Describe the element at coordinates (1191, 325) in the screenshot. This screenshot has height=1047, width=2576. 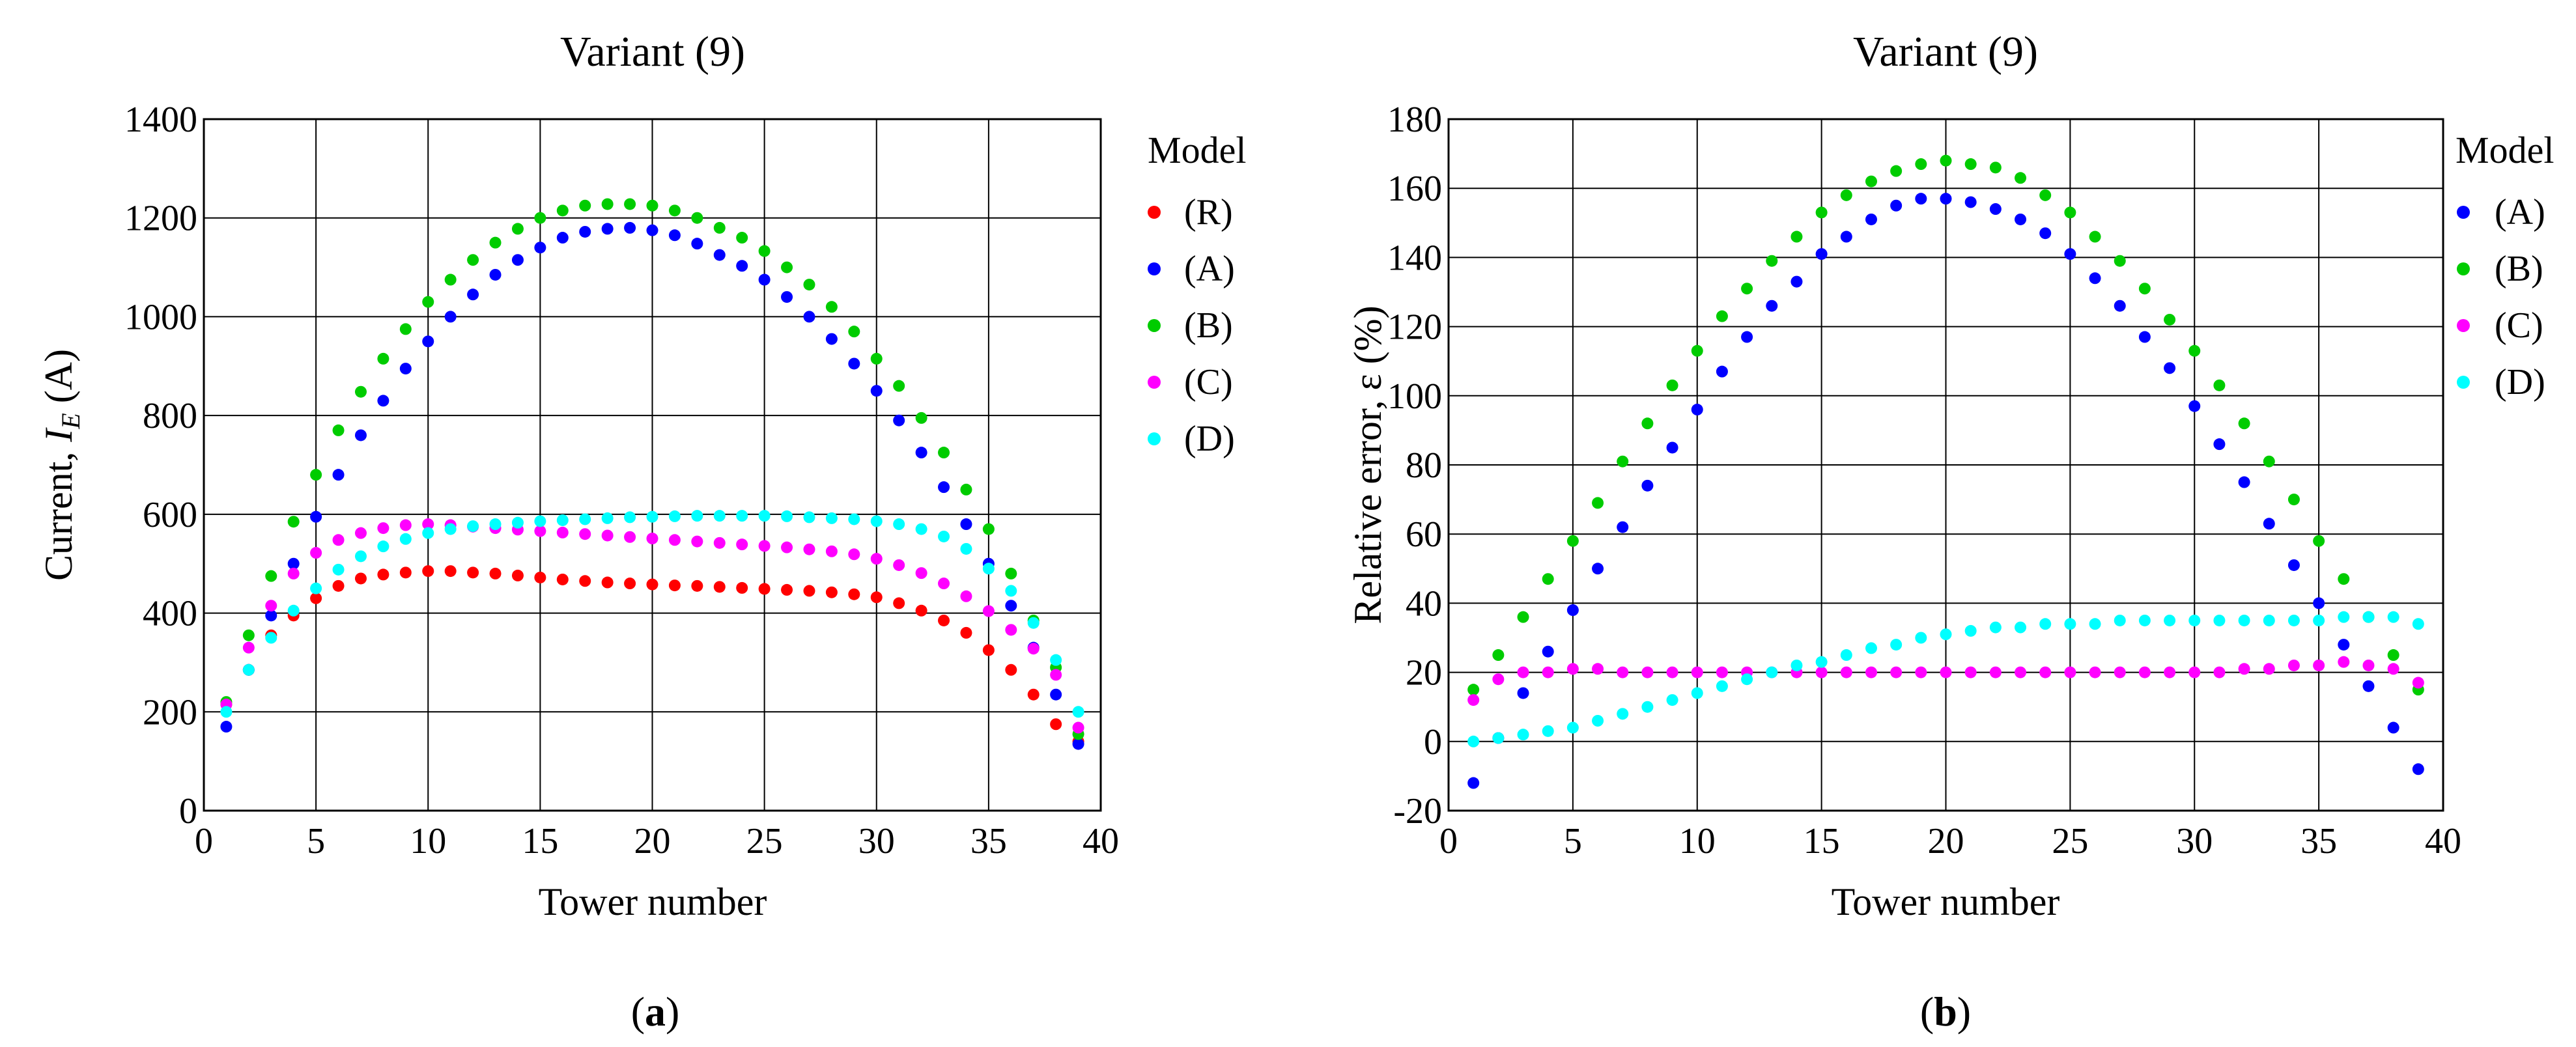
I see `legend-entries: (R) (A) (B) (C) (D)` at that location.